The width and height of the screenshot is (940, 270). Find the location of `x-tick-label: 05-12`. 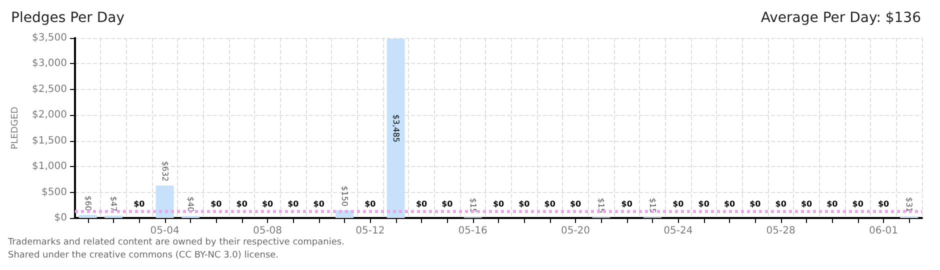

x-tick-label: 05-12 is located at coordinates (370, 231).